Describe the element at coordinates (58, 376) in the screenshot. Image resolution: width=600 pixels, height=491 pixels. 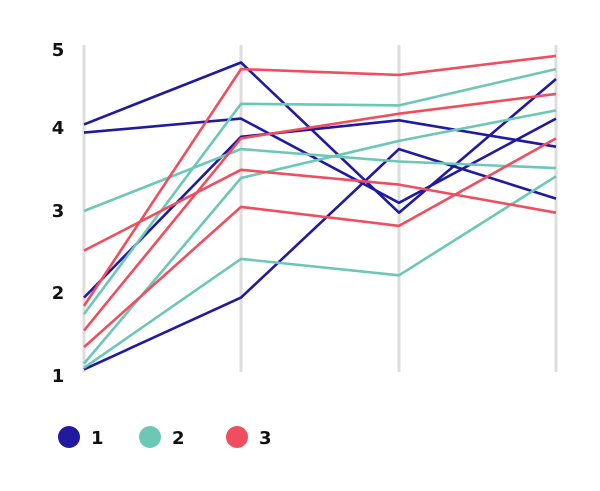
I see `y-tick-label: 1` at that location.